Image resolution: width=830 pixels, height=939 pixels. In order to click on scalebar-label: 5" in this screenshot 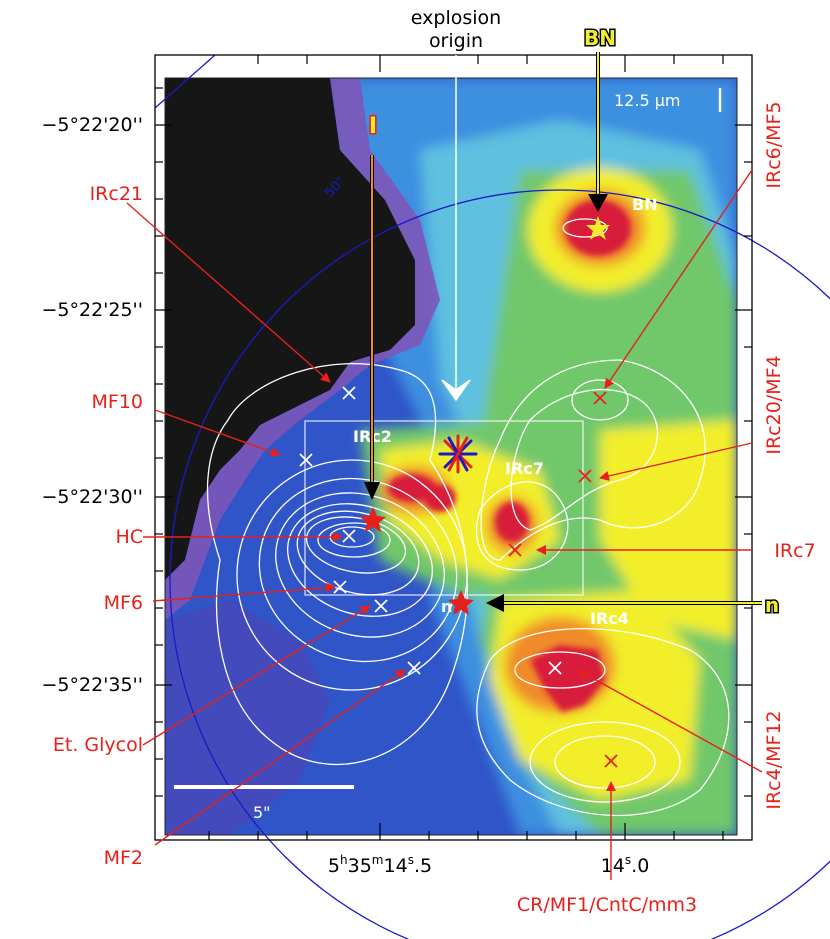, I will do `click(262, 812)`.